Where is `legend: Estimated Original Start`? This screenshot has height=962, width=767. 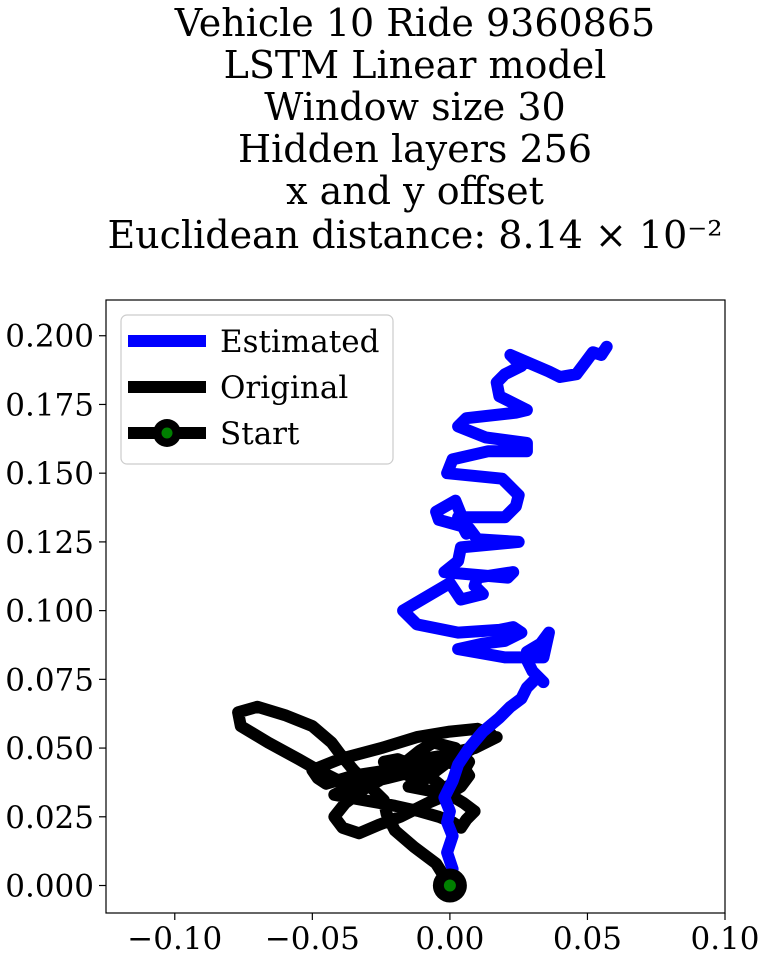 legend: Estimated Original Start is located at coordinates (257, 389).